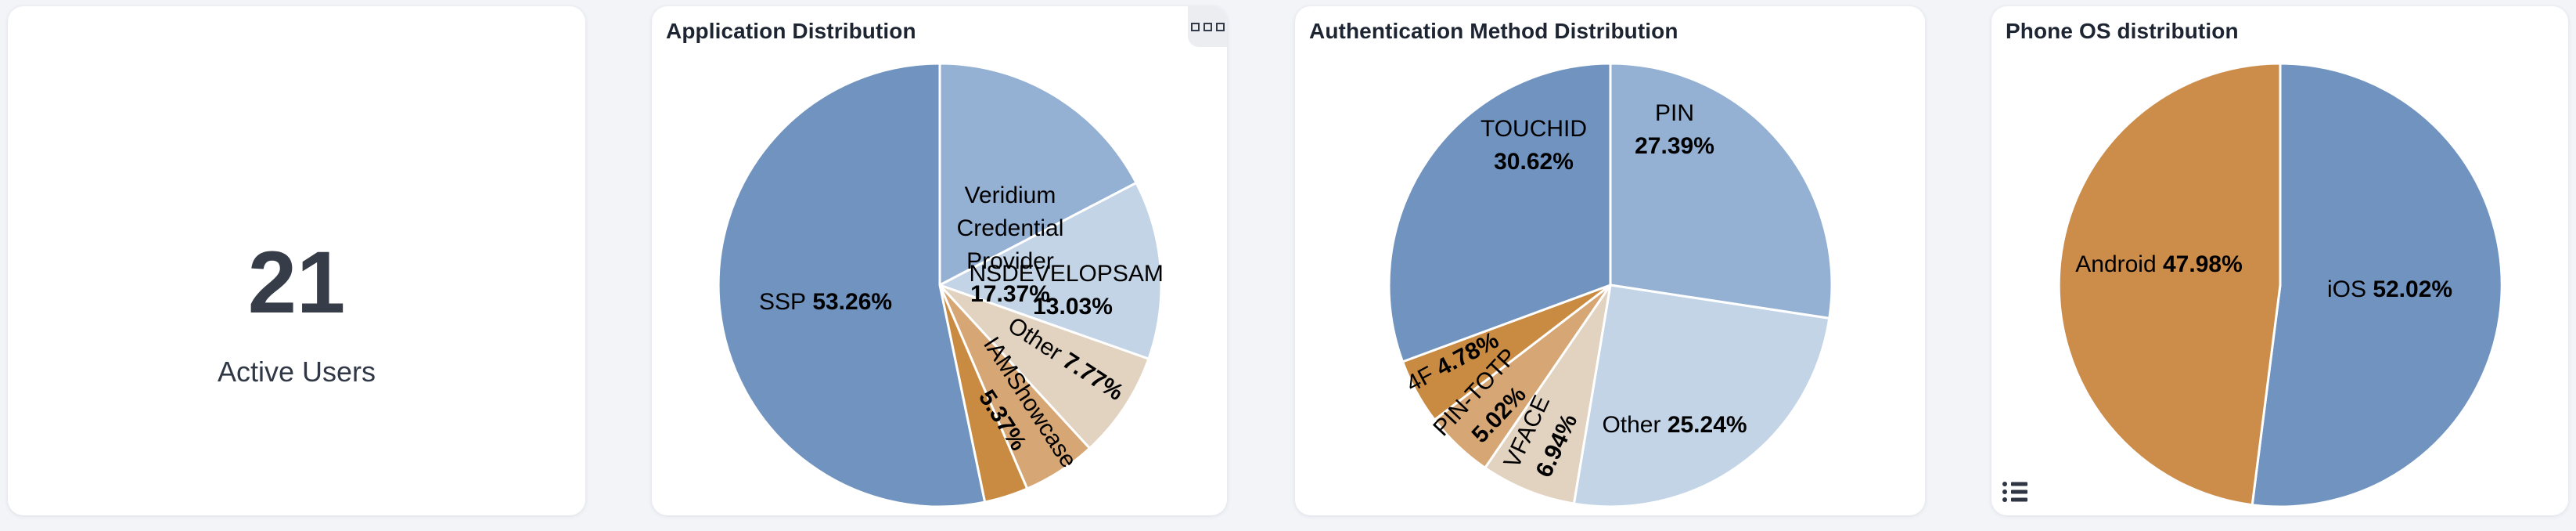 Image resolution: width=2576 pixels, height=531 pixels. What do you see at coordinates (1675, 129) in the screenshot?
I see `pie-label-pin: PIN 27.39%` at bounding box center [1675, 129].